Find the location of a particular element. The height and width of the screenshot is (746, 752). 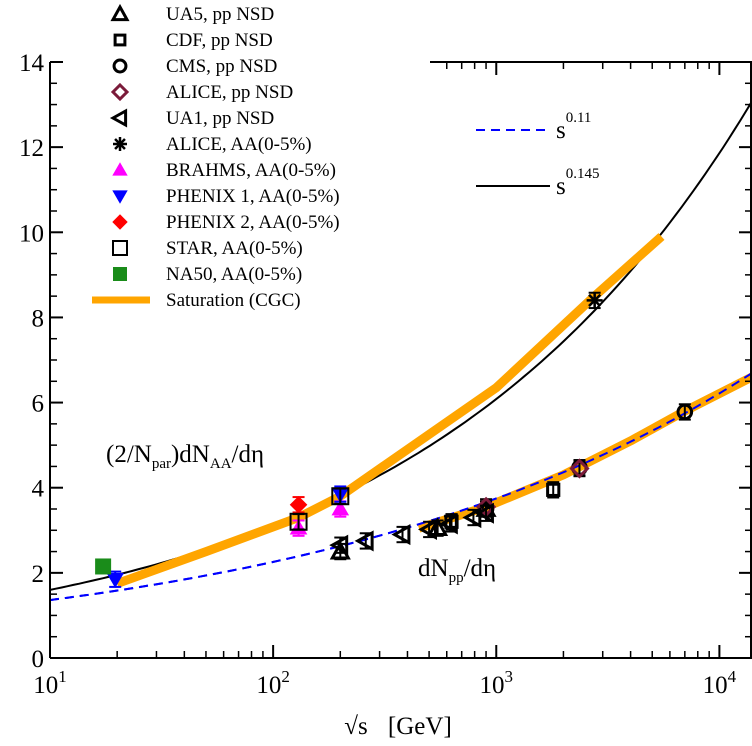

legend-label: UA5, pp NSD is located at coordinates (220, 14).